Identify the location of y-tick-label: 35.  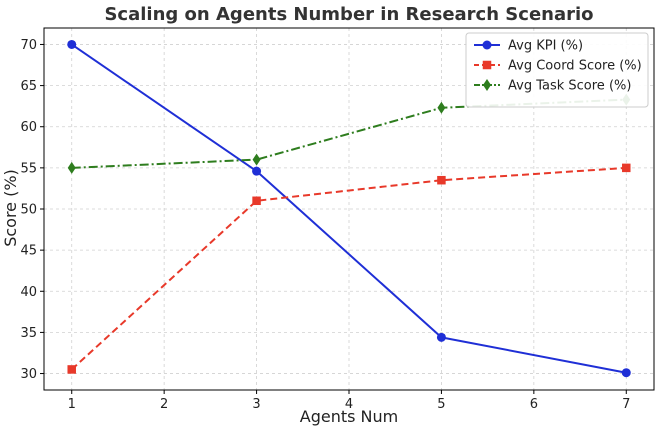
(28, 333).